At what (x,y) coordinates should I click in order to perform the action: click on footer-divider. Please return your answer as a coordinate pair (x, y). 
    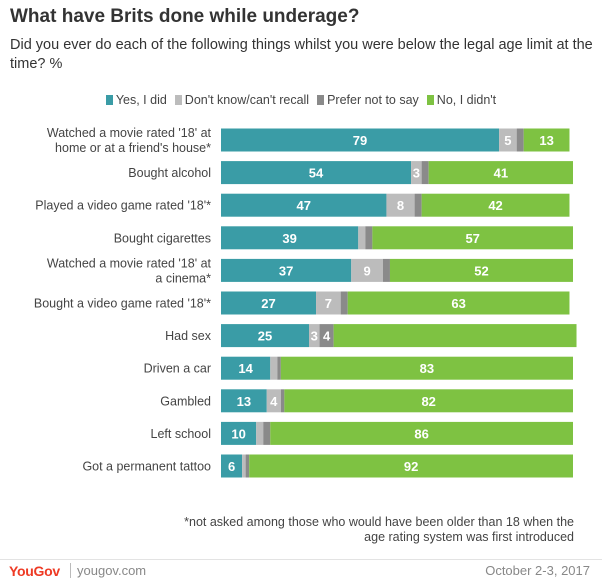
    Looking at the image, I should click on (301, 559).